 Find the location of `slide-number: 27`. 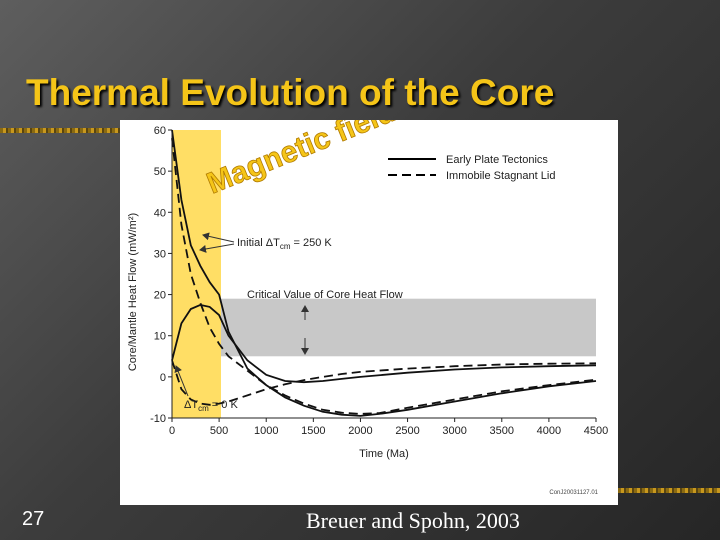

slide-number: 27 is located at coordinates (33, 519).